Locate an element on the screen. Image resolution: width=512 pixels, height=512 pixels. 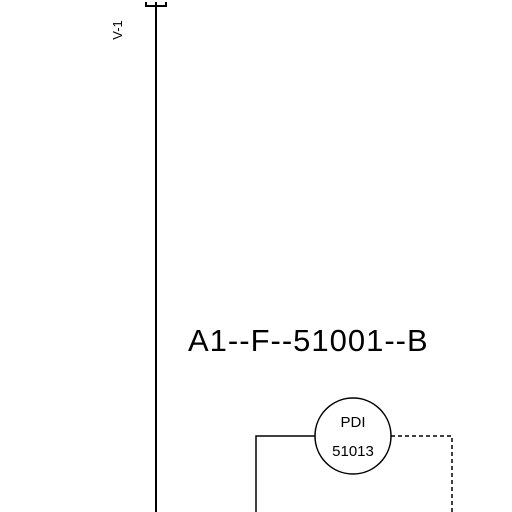
vertical-label: V-1 is located at coordinates (117, 30).